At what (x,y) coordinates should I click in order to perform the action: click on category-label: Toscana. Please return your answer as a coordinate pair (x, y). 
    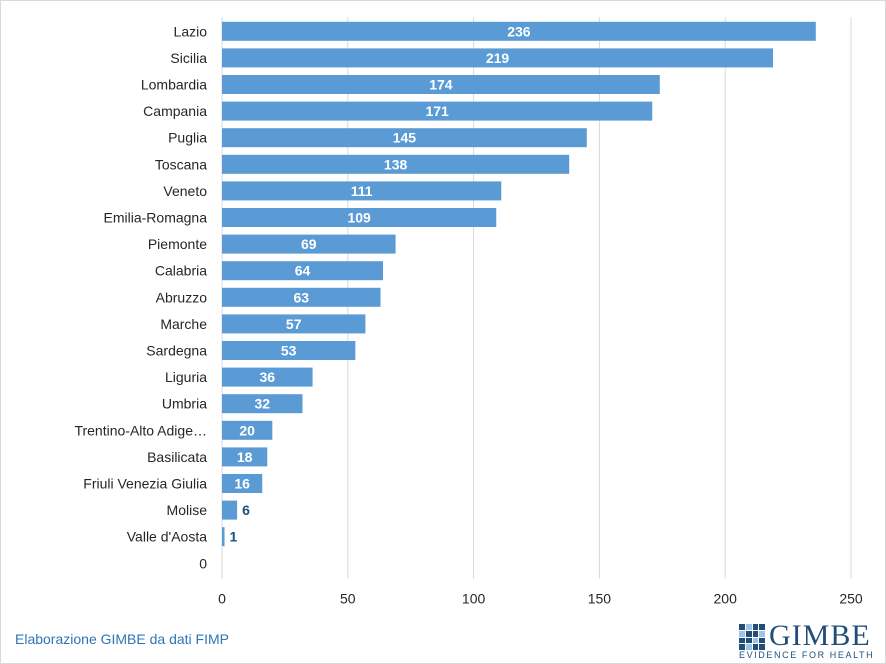
    Looking at the image, I should click on (181, 164).